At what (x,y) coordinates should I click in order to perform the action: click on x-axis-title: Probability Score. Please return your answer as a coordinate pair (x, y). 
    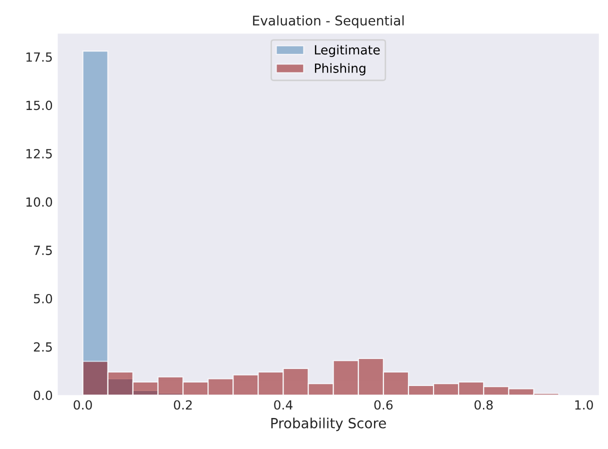
    Looking at the image, I should click on (328, 425).